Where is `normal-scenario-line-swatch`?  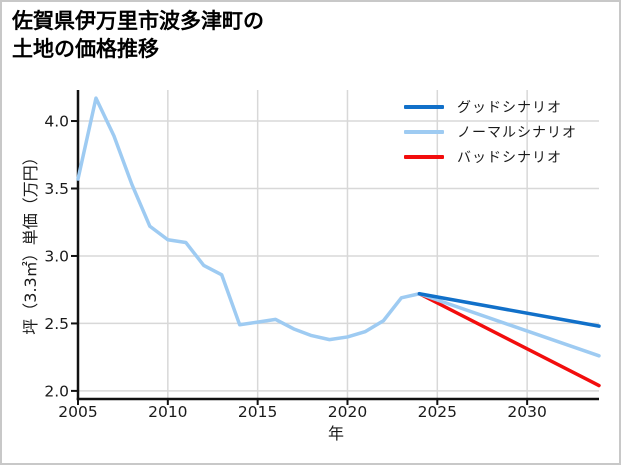 normal-scenario-line-swatch is located at coordinates (424, 131).